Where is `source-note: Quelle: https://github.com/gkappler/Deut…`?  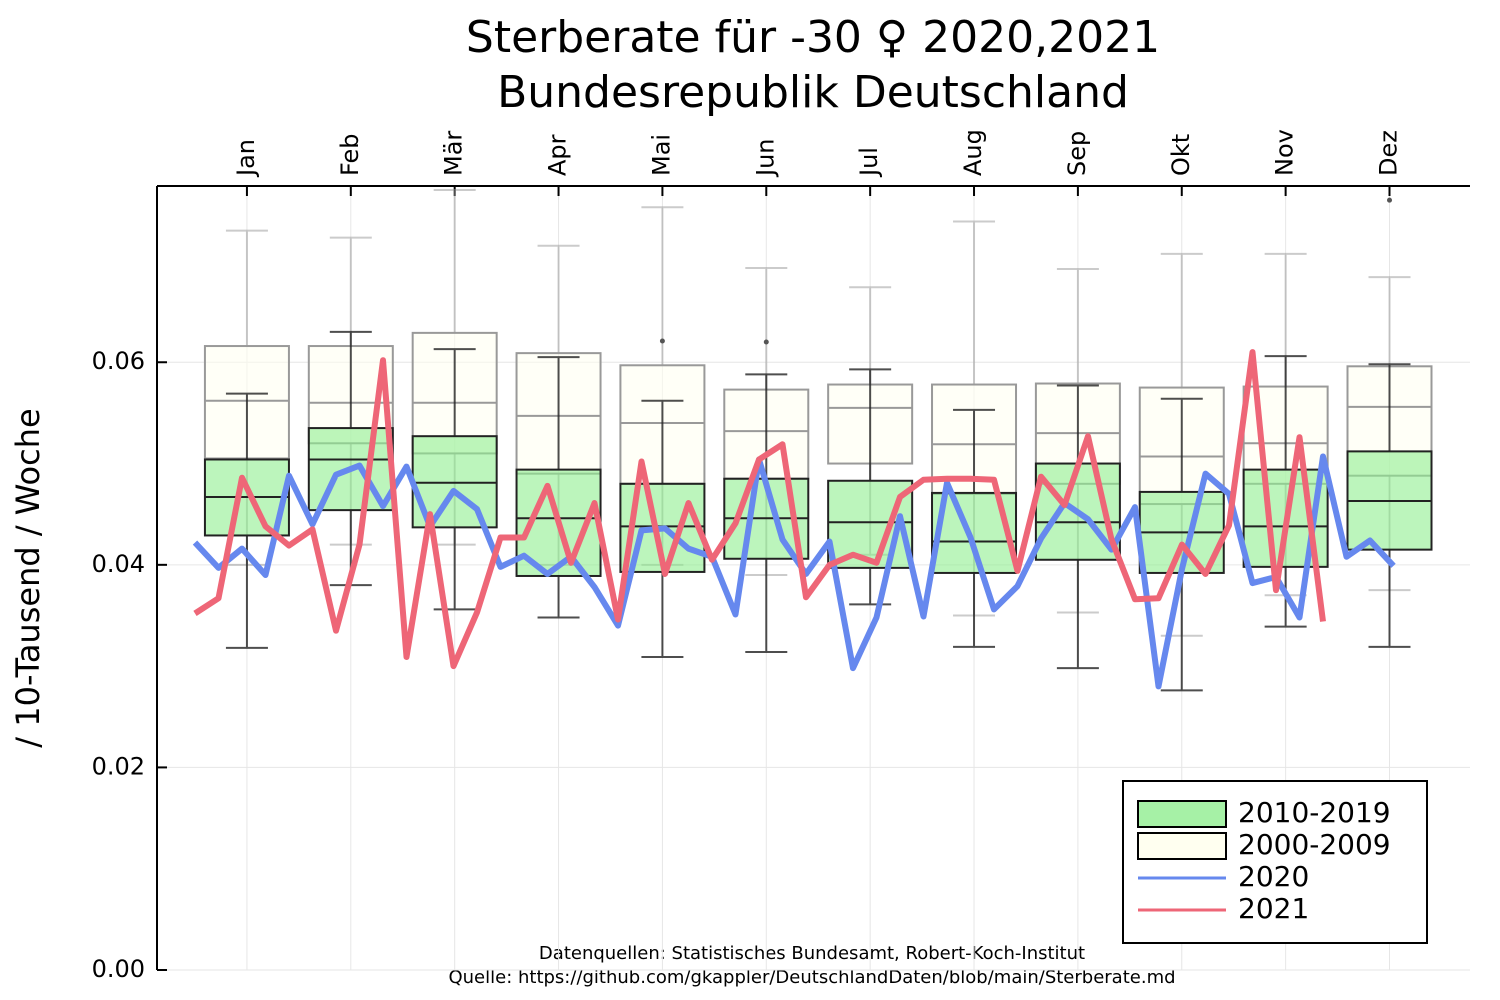
source-note: Quelle: https://github.com/gkappler/Deut… is located at coordinates (811, 977).